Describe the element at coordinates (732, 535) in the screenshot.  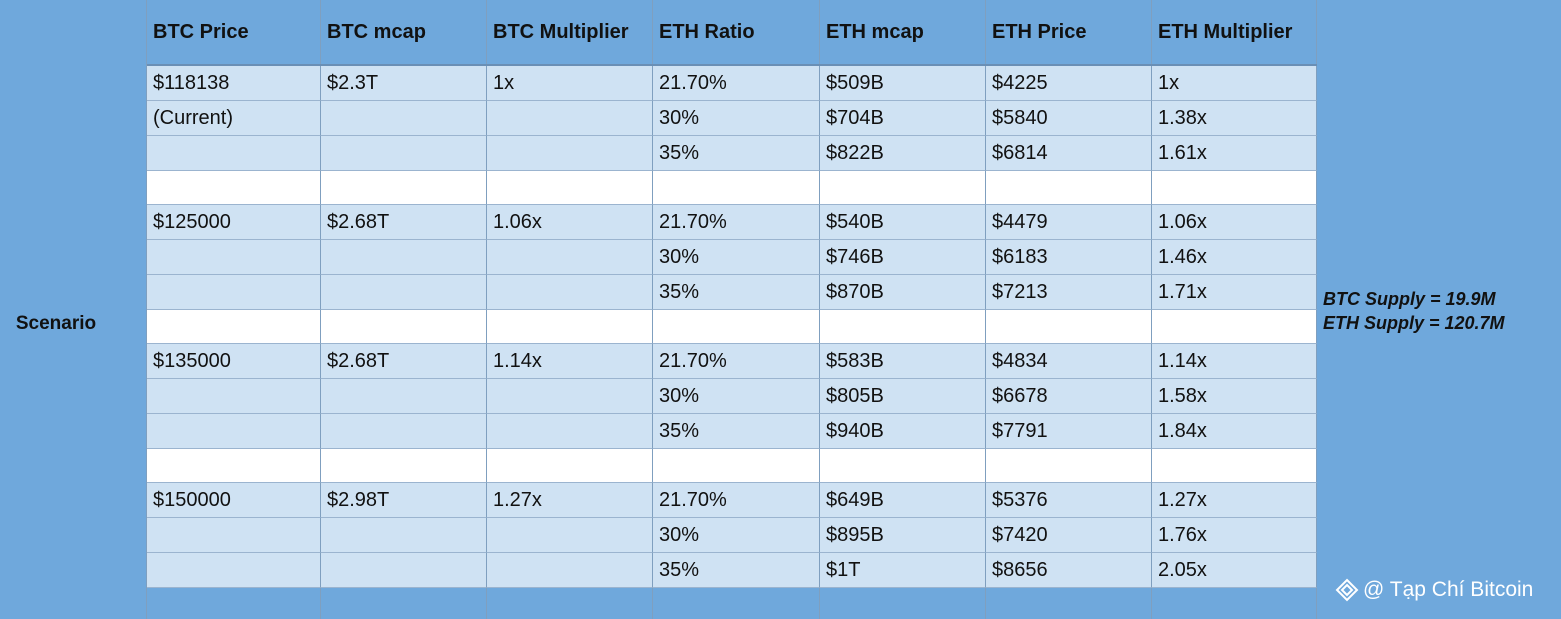
I see `table-row: 30% $895B $7420 1.76x` at that location.